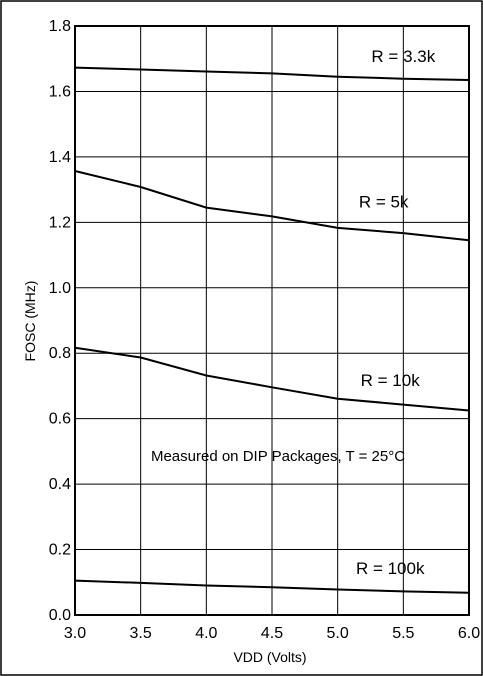 The image size is (483, 676). I want to click on x-tick-labels: 3.0 3.5 4.0 4.5 5.0 5.5 6.0, so click(272, 633).